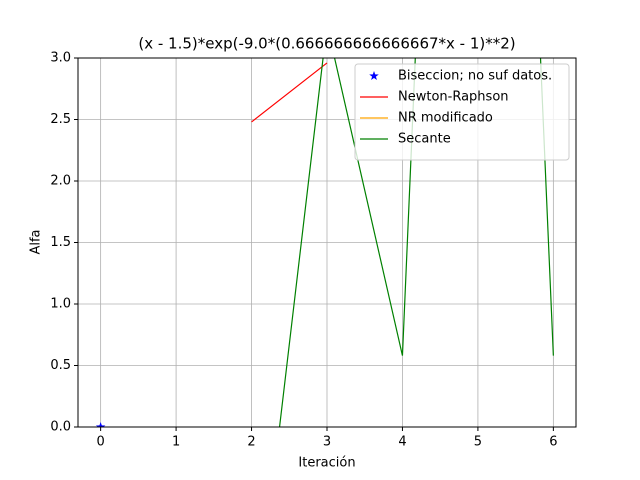  Describe the element at coordinates (289, 92) in the screenshot. I see `series-line` at that location.